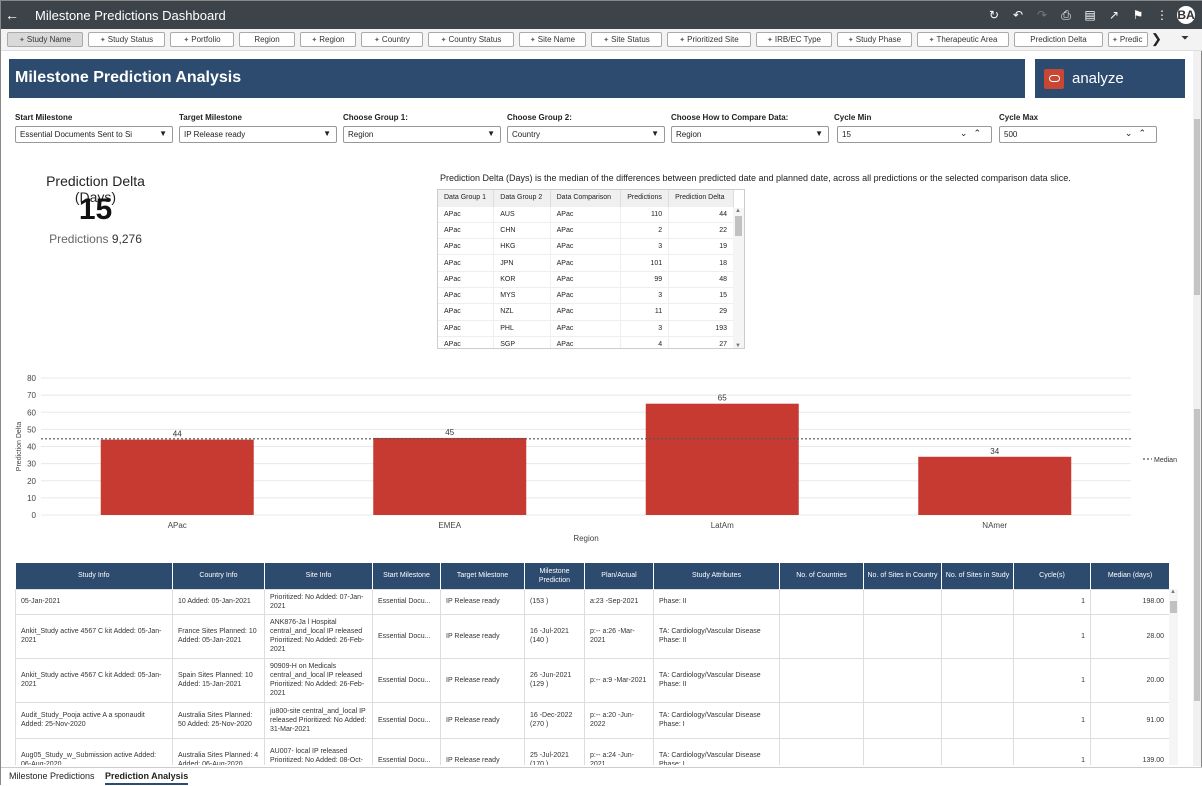  Describe the element at coordinates (701, 341) in the screenshot. I see `table-cell: 27` at that location.